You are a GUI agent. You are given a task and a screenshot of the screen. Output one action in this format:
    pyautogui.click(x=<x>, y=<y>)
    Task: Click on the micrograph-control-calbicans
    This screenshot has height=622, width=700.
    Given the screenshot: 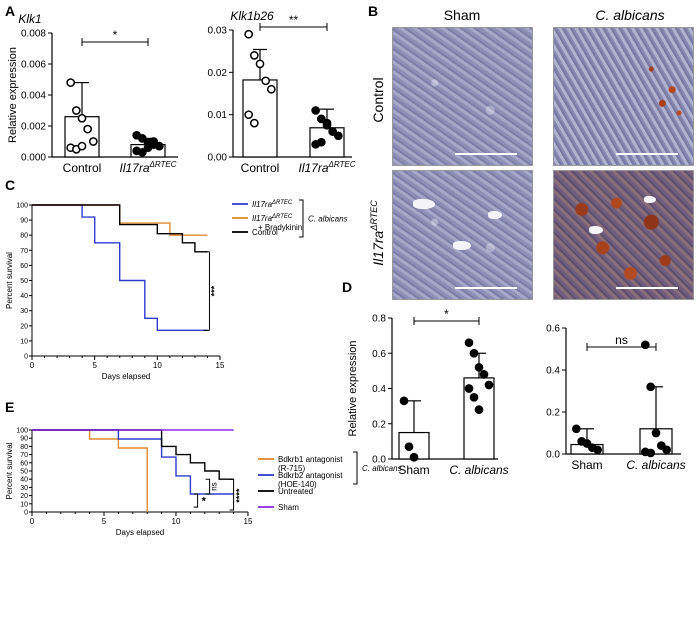 What is the action you would take?
    pyautogui.click(x=623, y=96)
    